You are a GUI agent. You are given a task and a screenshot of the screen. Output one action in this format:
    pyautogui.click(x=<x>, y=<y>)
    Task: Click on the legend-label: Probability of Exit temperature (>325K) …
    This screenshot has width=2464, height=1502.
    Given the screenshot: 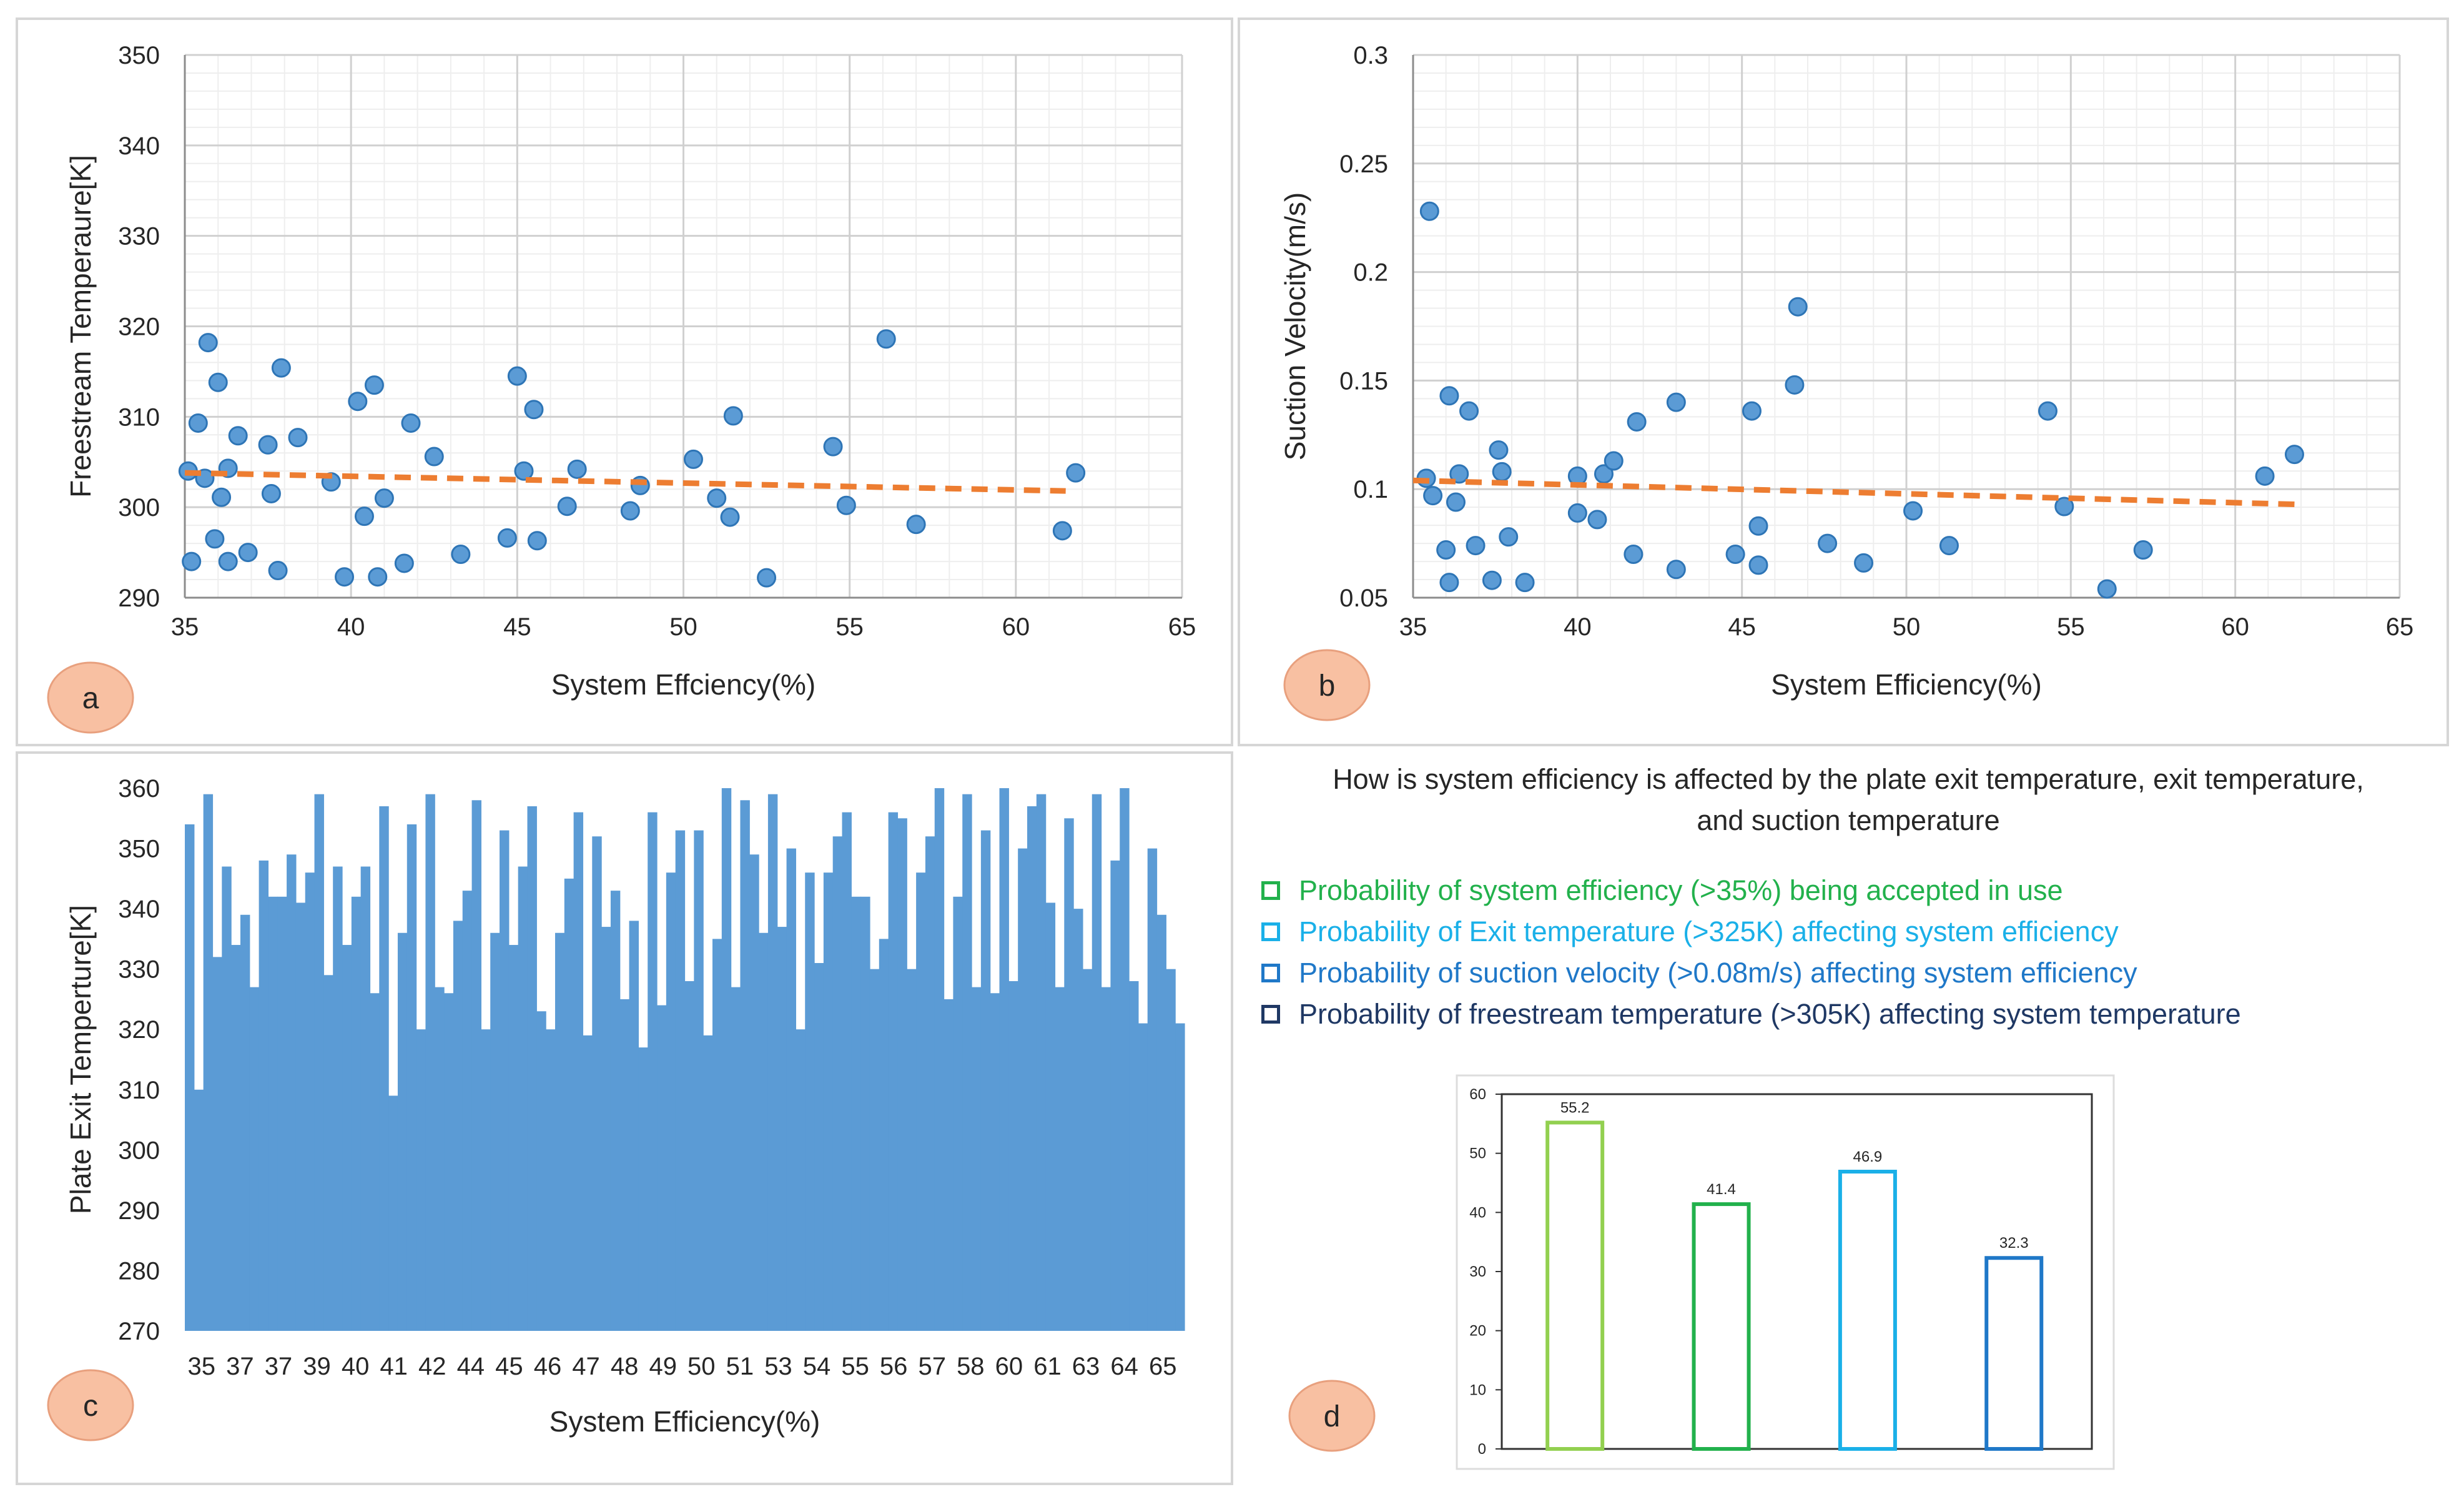 What is the action you would take?
    pyautogui.click(x=1709, y=931)
    